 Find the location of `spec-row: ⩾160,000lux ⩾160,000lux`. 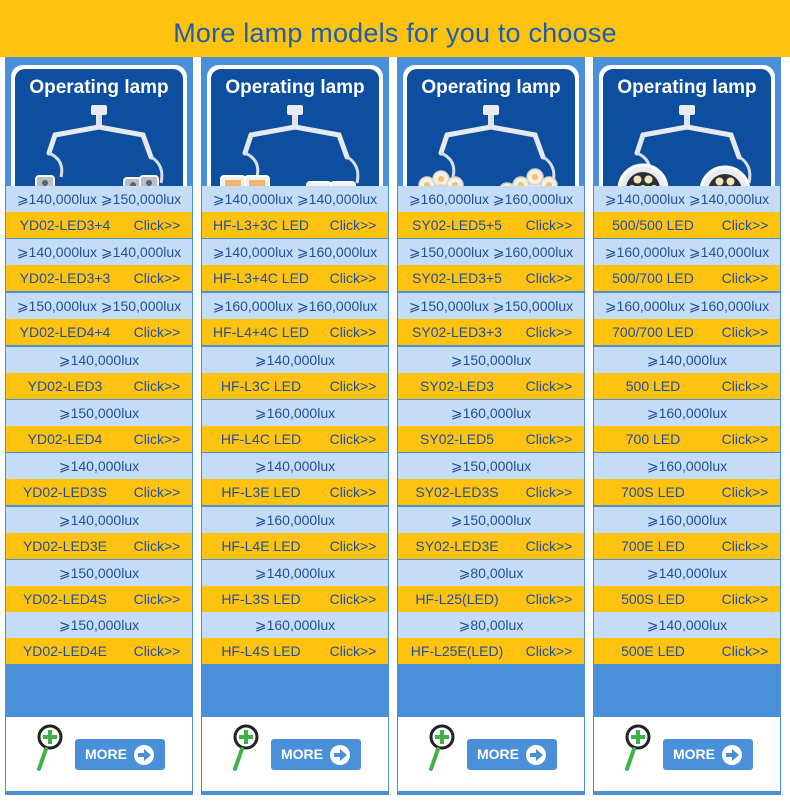

spec-row: ⩾160,000lux ⩾160,000lux is located at coordinates (491, 199).